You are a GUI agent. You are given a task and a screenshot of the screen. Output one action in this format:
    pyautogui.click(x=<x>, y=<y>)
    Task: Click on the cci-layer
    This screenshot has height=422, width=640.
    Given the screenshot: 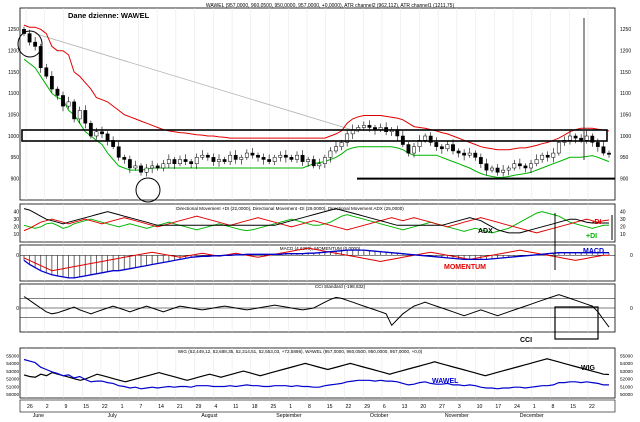 What is the action you would take?
    pyautogui.click(x=317, y=311)
    